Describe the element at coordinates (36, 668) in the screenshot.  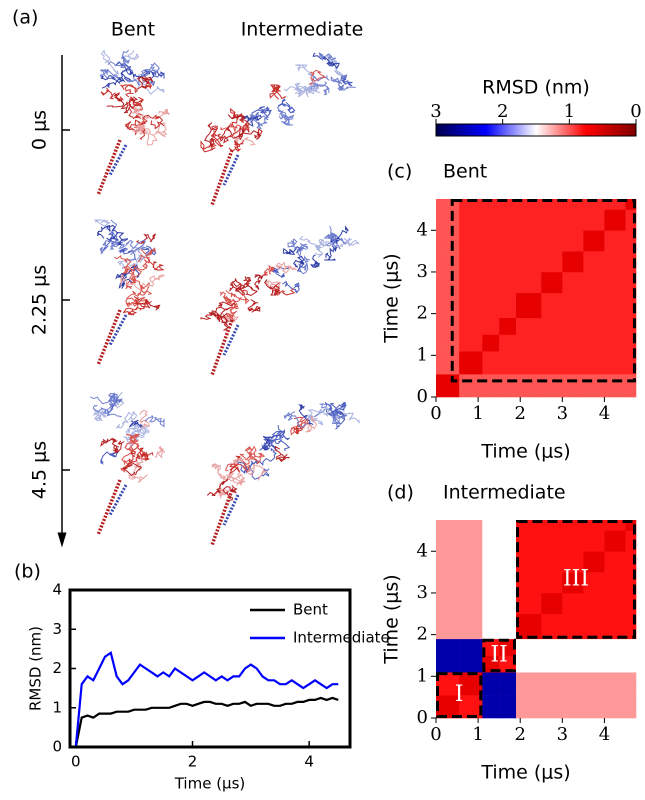
I see `y-axis-label: RMSD (nm)` at that location.